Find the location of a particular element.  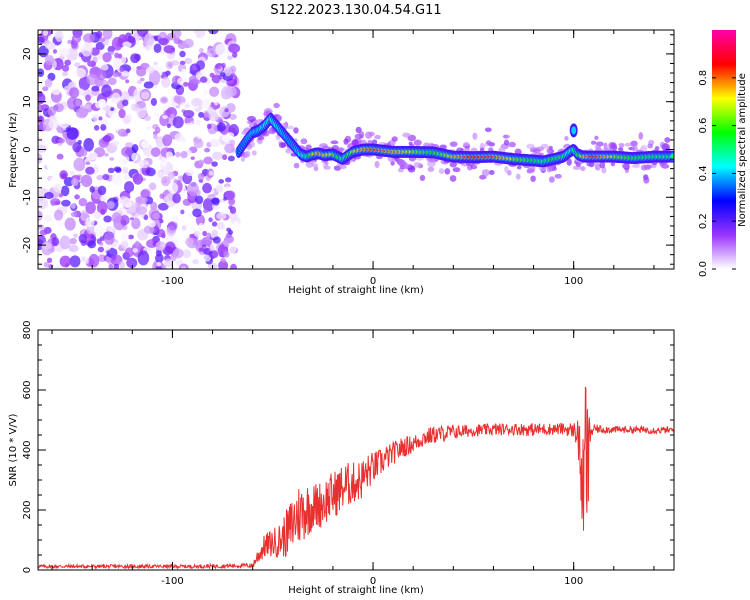

x-tick-label: 100 is located at coordinates (573, 281).